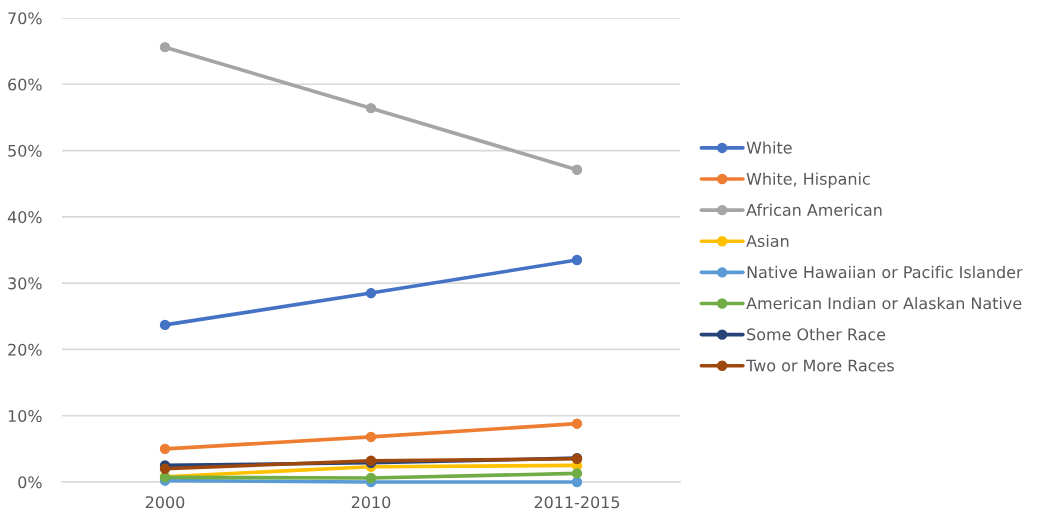 Image resolution: width=1050 pixels, height=516 pixels. What do you see at coordinates (25, 150) in the screenshot?
I see `y-tick-label: 50%` at bounding box center [25, 150].